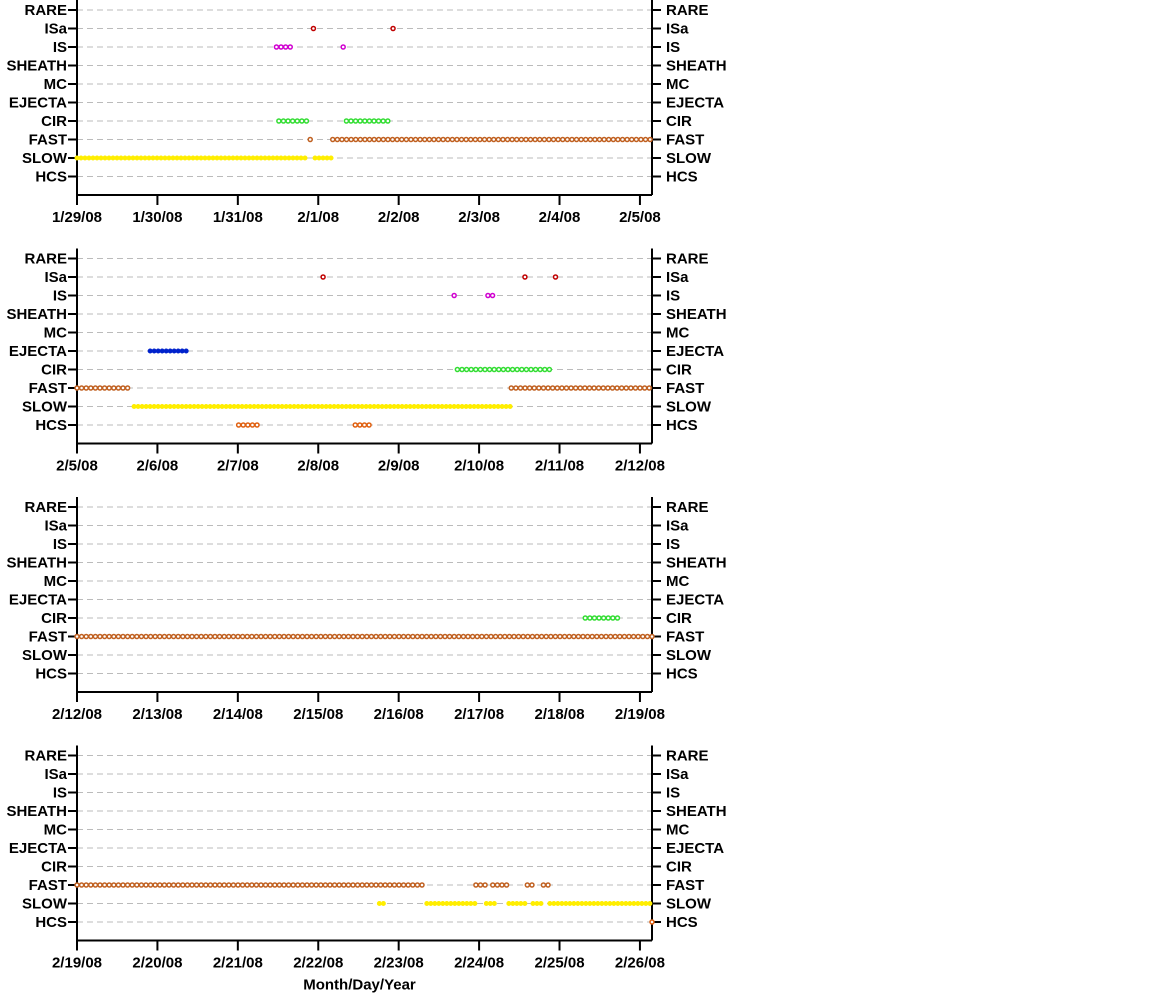 The height and width of the screenshot is (996, 1152). What do you see at coordinates (399, 962) in the screenshot?
I see `x-tick-label: 2/23/08` at bounding box center [399, 962].